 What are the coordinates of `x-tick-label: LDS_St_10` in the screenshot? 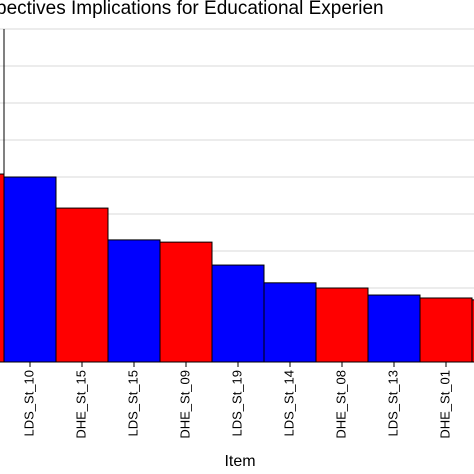 It's located at (28, 403).